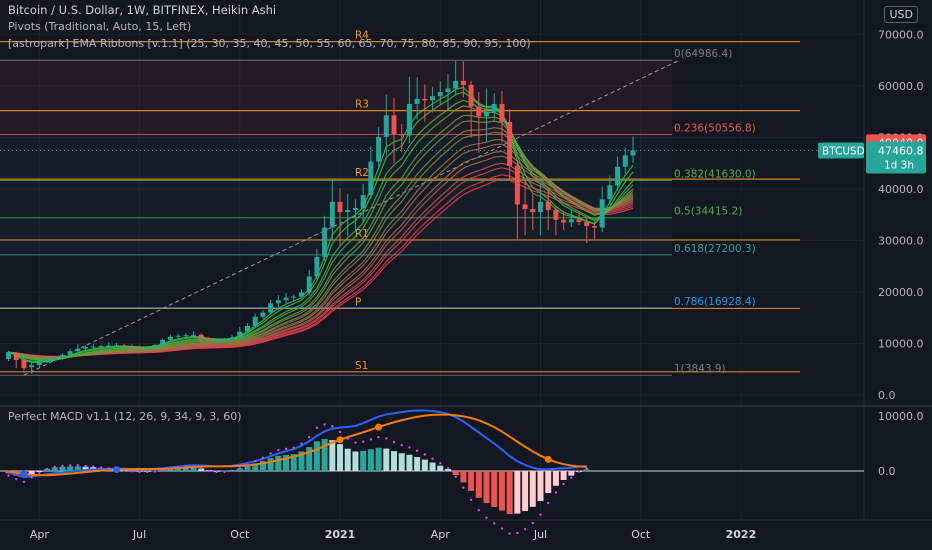 Image resolution: width=932 pixels, height=550 pixels. Describe the element at coordinates (901, 14) in the screenshot. I see `currency-badge: USD` at that location.